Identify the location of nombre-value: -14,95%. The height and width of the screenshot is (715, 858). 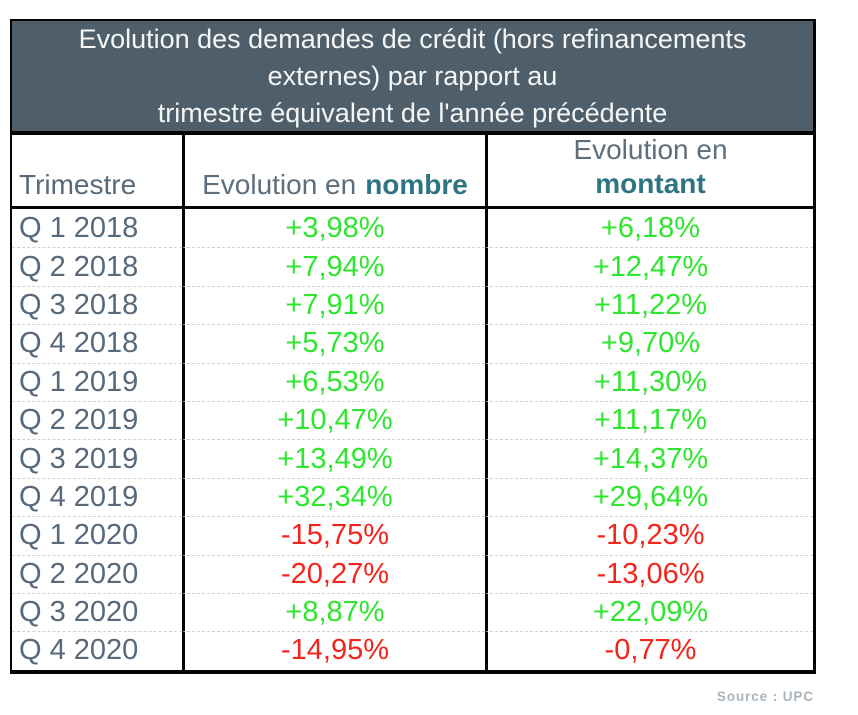
(333, 650).